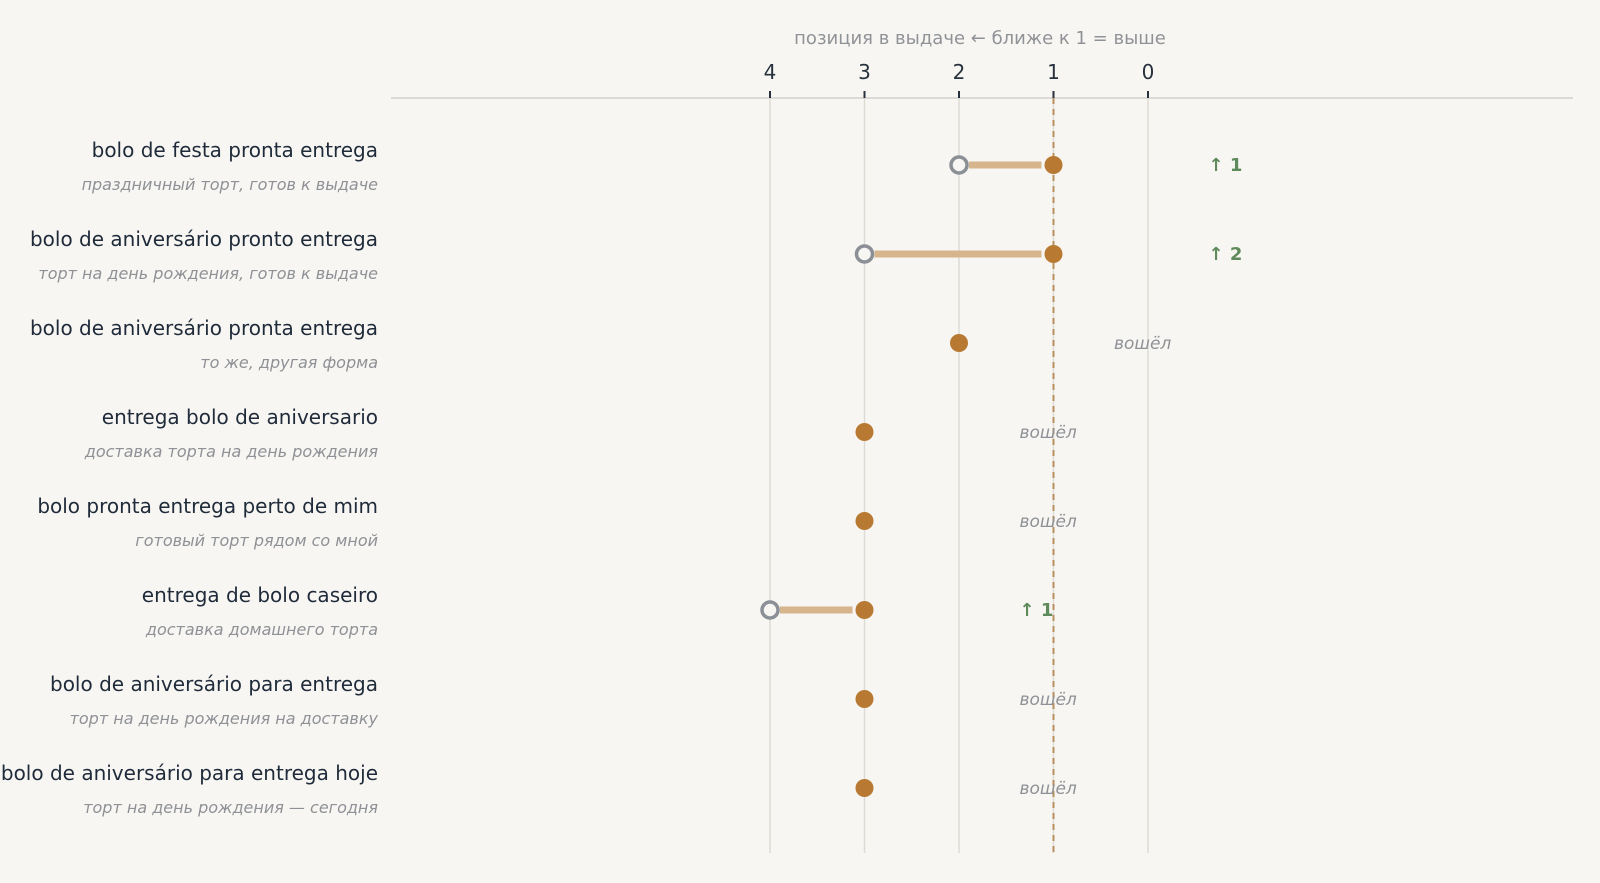 The image size is (1600, 883). I want to click on tick-label: 0, so click(1148, 72).